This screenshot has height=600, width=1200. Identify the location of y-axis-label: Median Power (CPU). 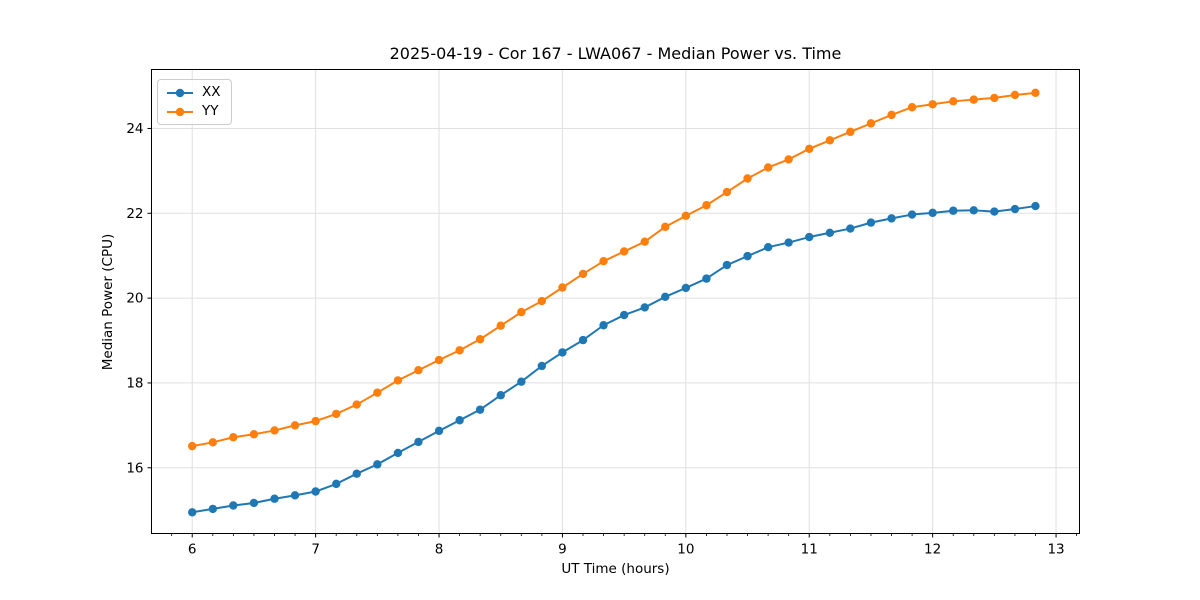
(108, 302).